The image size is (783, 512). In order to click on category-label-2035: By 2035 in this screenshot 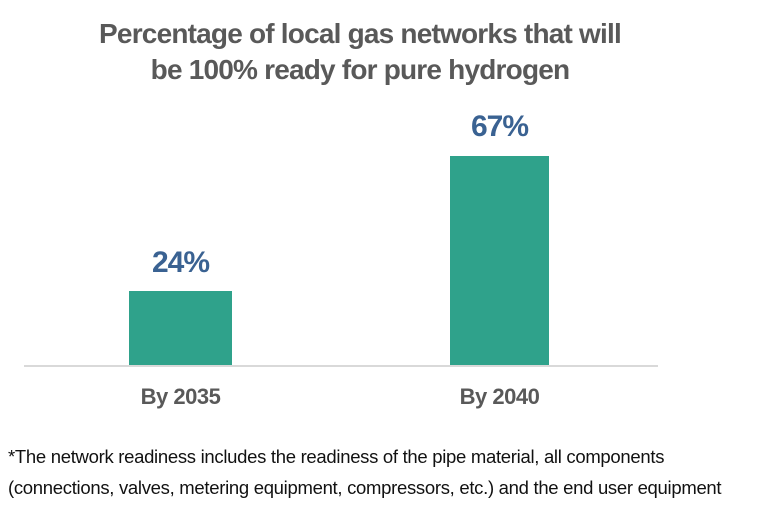, I will do `click(180, 396)`.